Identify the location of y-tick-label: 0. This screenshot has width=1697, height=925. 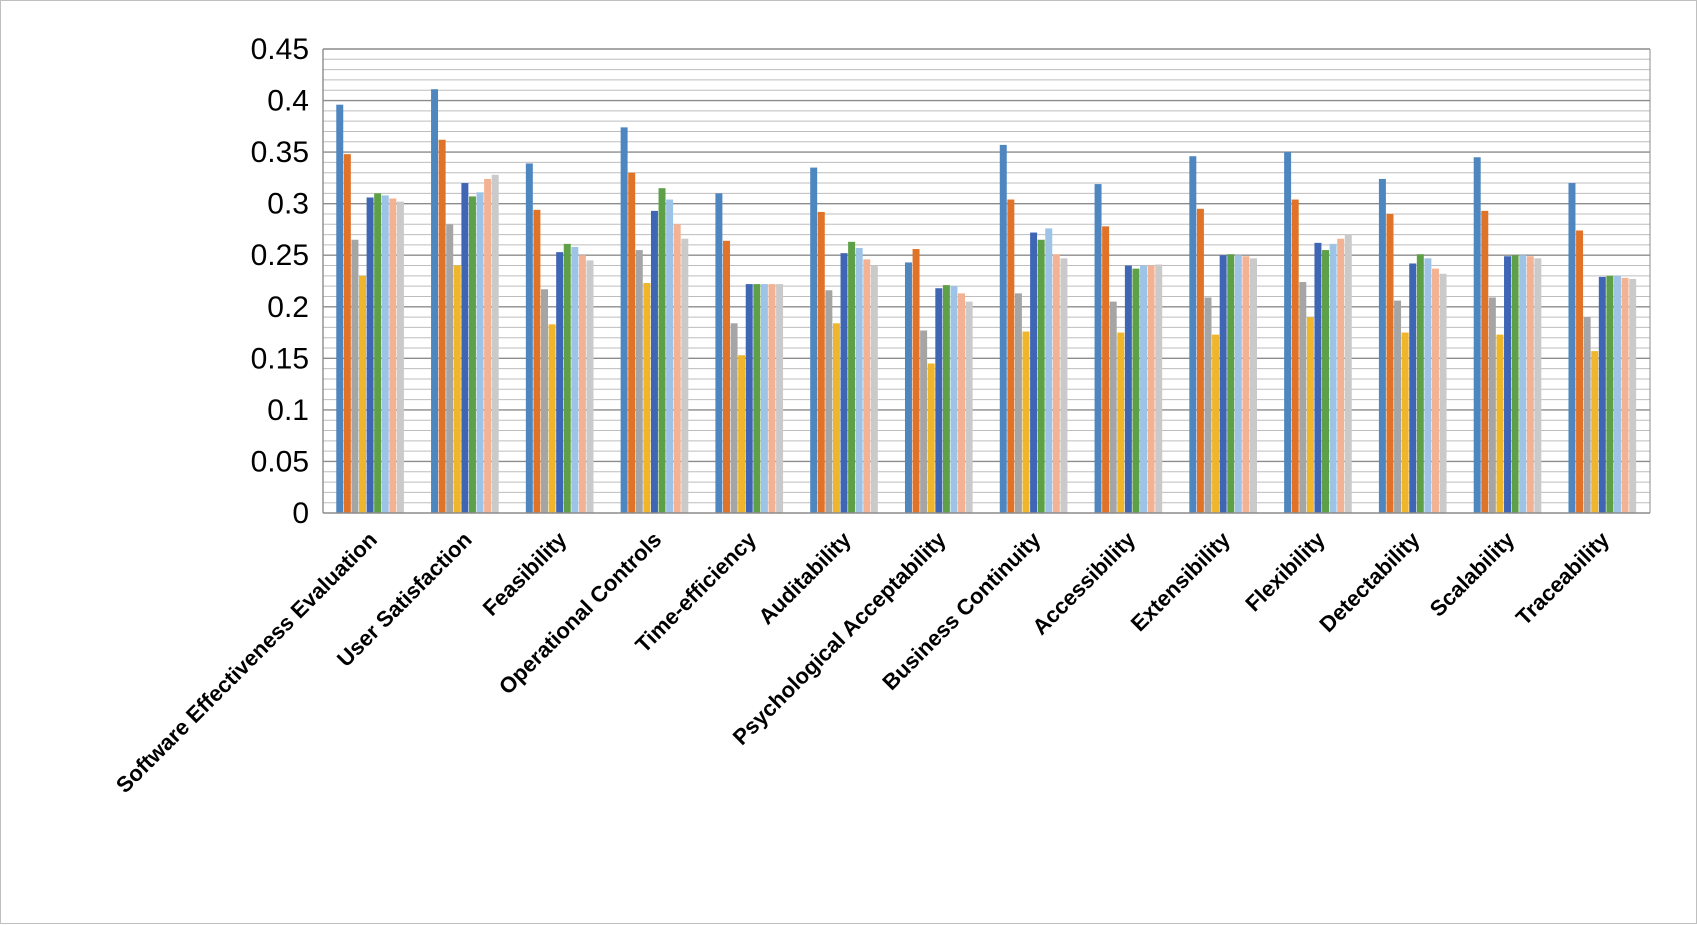
(300, 513).